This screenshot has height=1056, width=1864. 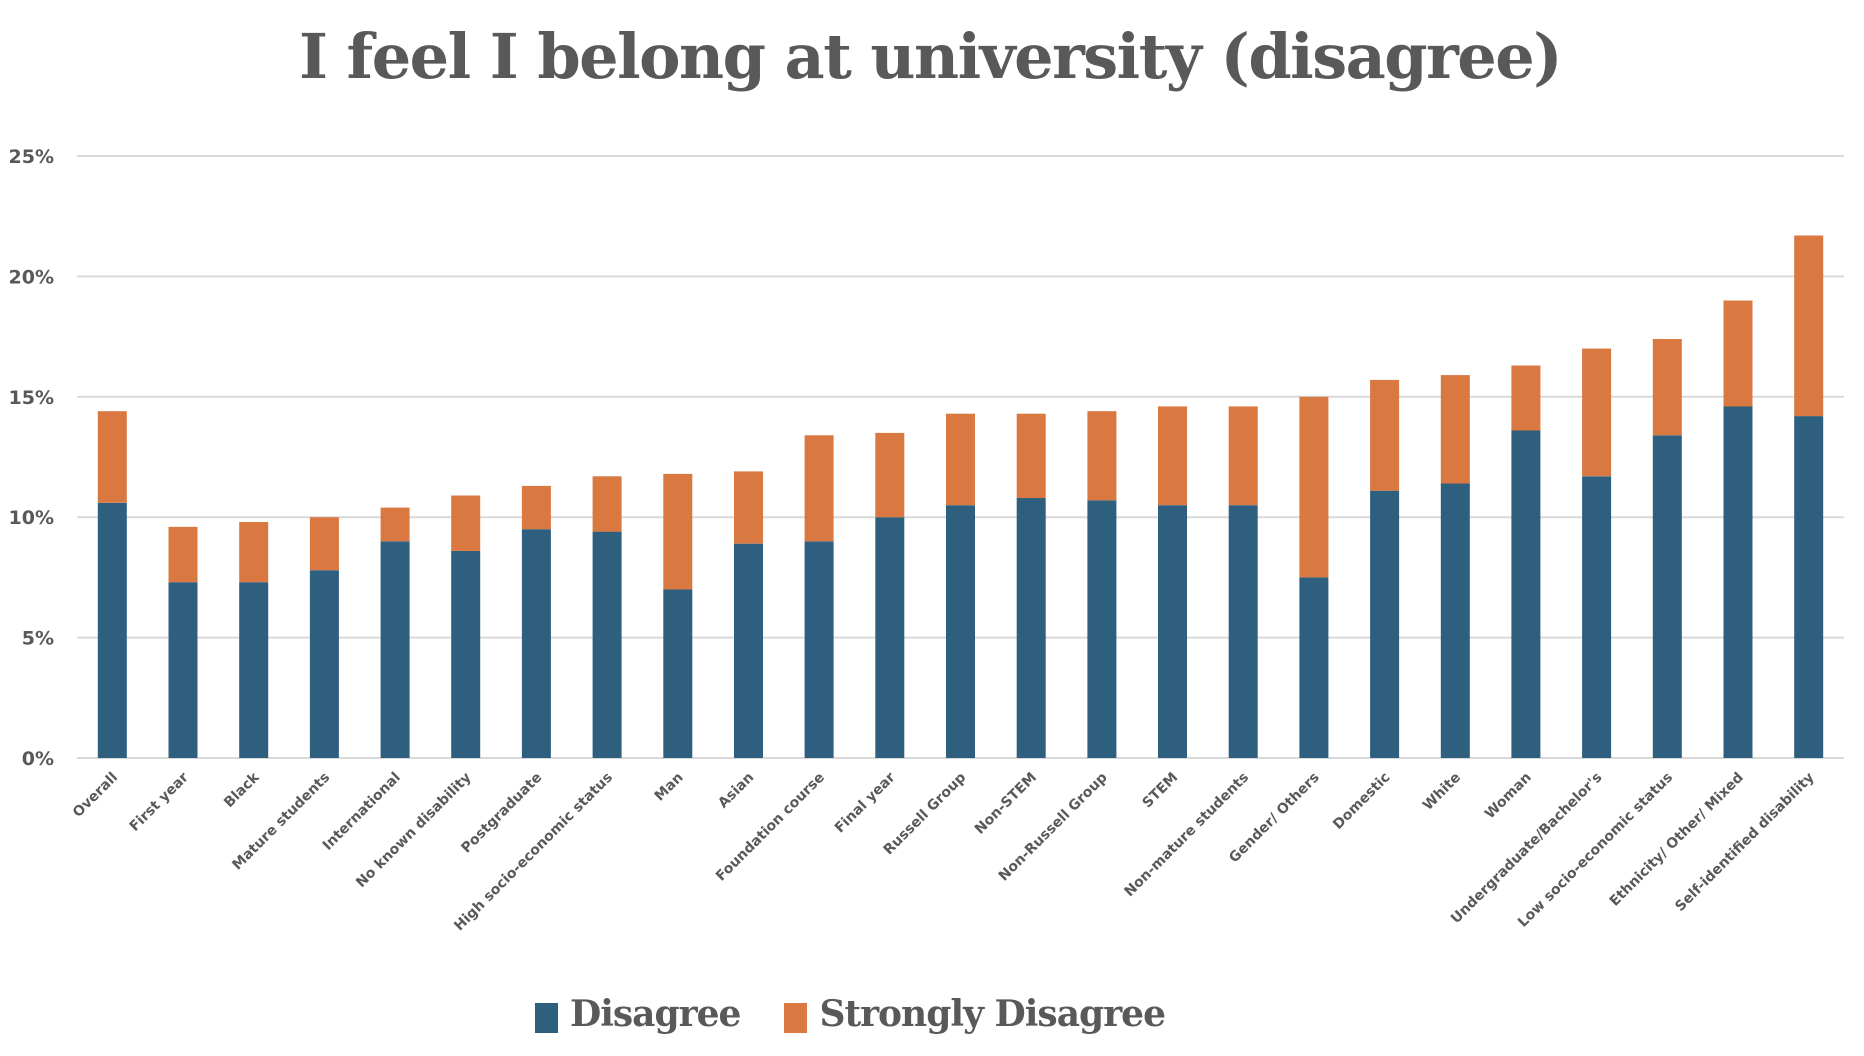 I want to click on y-tick-label: 5%, so click(x=38, y=639).